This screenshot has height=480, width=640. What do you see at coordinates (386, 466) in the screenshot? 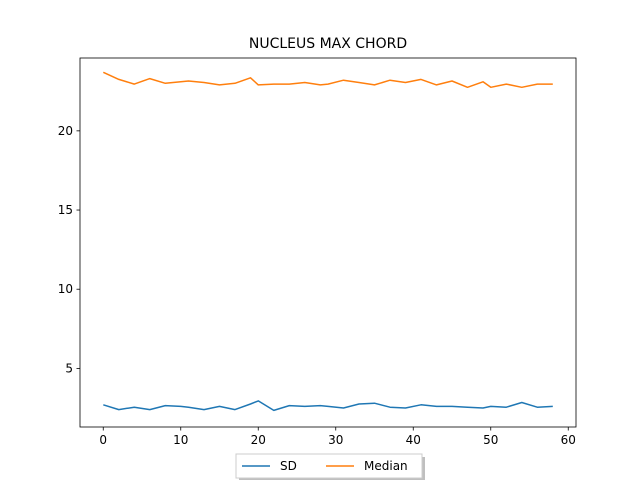
I see `legend-label-median: Median` at bounding box center [386, 466].